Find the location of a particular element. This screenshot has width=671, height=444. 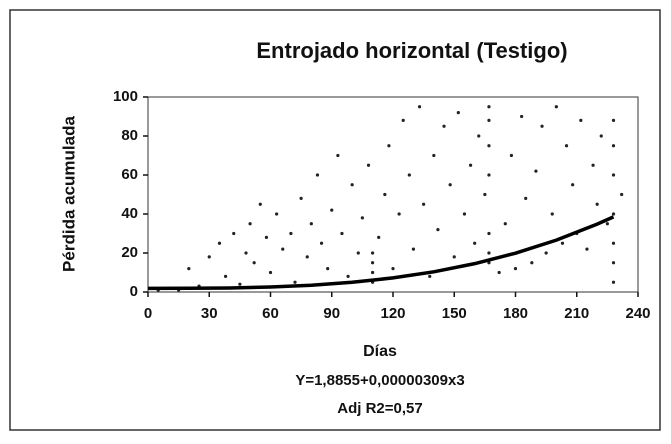

equation: Y=1,8855+0,00000309x3 is located at coordinates (379, 380).